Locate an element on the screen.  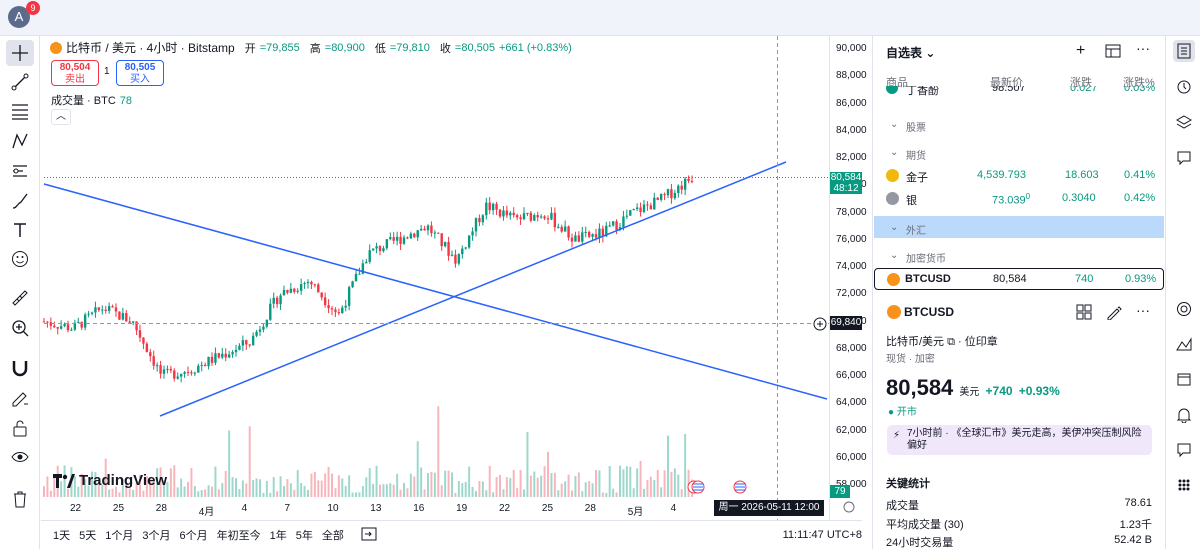
ideas-icon is located at coordinates (1184, 344).